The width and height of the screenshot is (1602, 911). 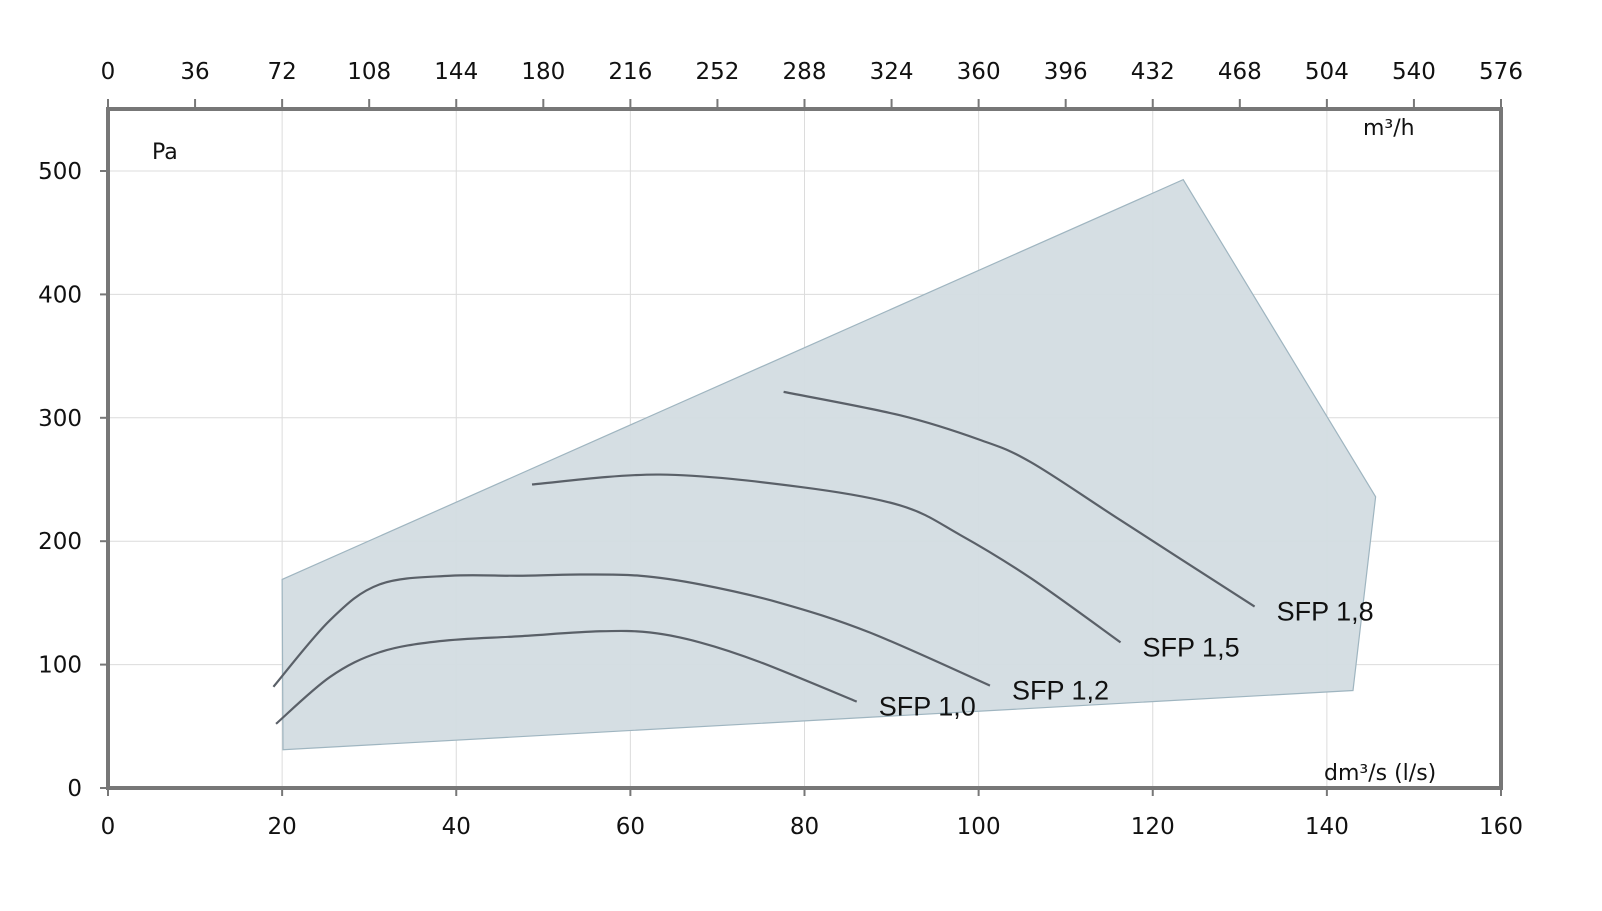 I want to click on sfp-label: SFP 1,0, so click(x=927, y=707).